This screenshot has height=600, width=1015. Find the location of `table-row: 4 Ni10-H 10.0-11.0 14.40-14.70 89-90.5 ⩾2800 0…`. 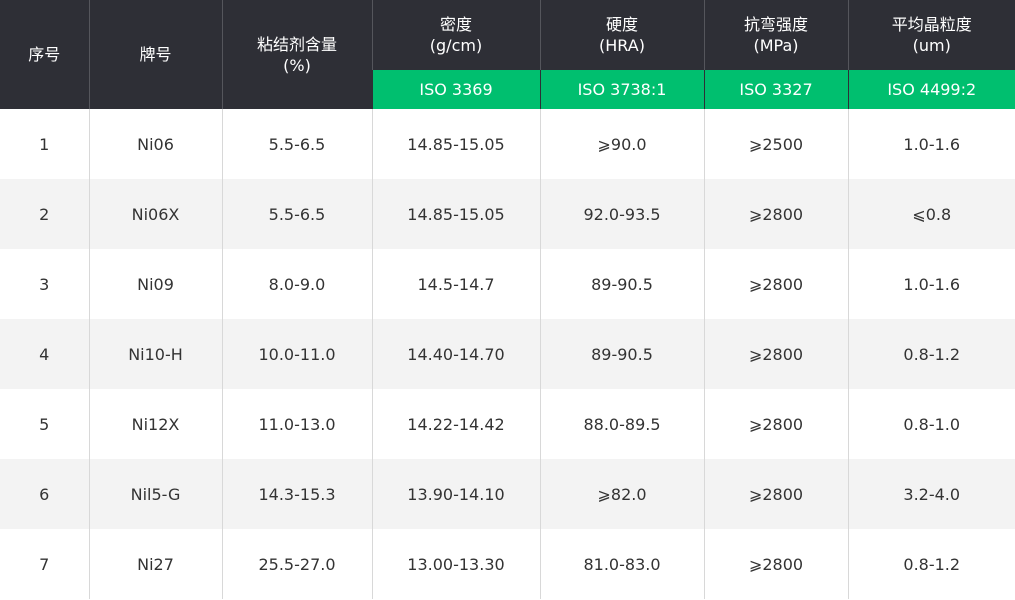

table-row: 4 Ni10-H 10.0-11.0 14.40-14.70 89-90.5 ⩾2800 0… is located at coordinates (507, 354).